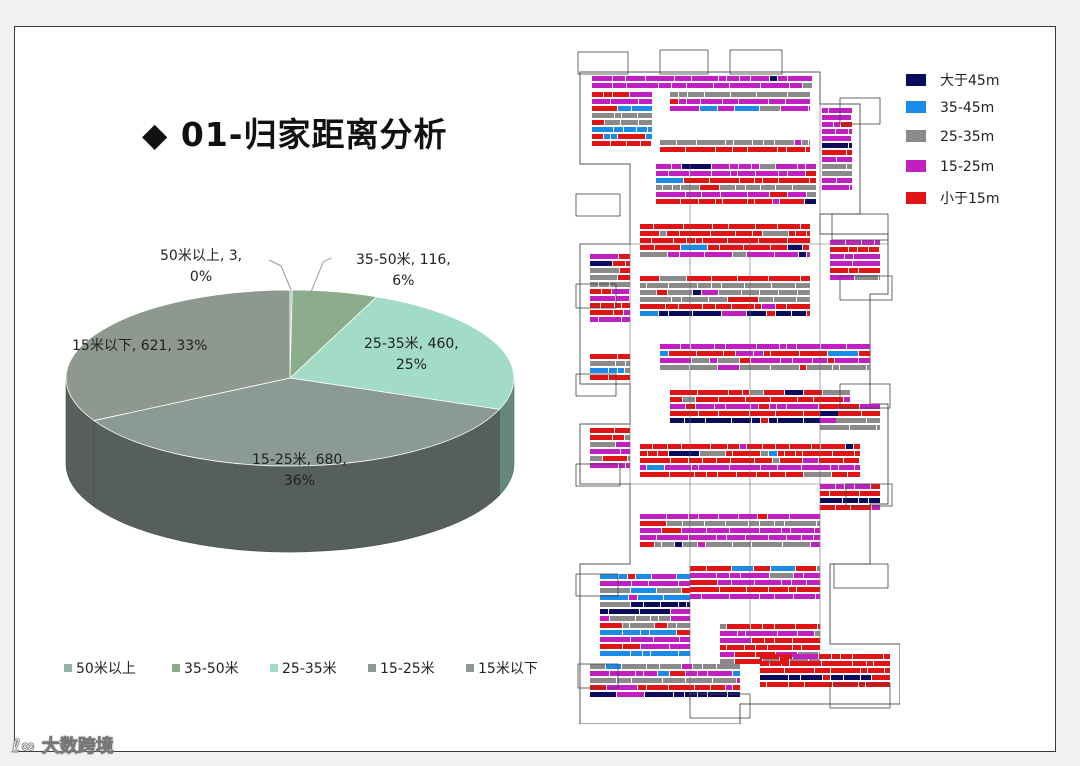  What do you see at coordinates (299, 460) in the screenshot?
I see `label-text: 15-25米, 680,` at bounding box center [299, 460].